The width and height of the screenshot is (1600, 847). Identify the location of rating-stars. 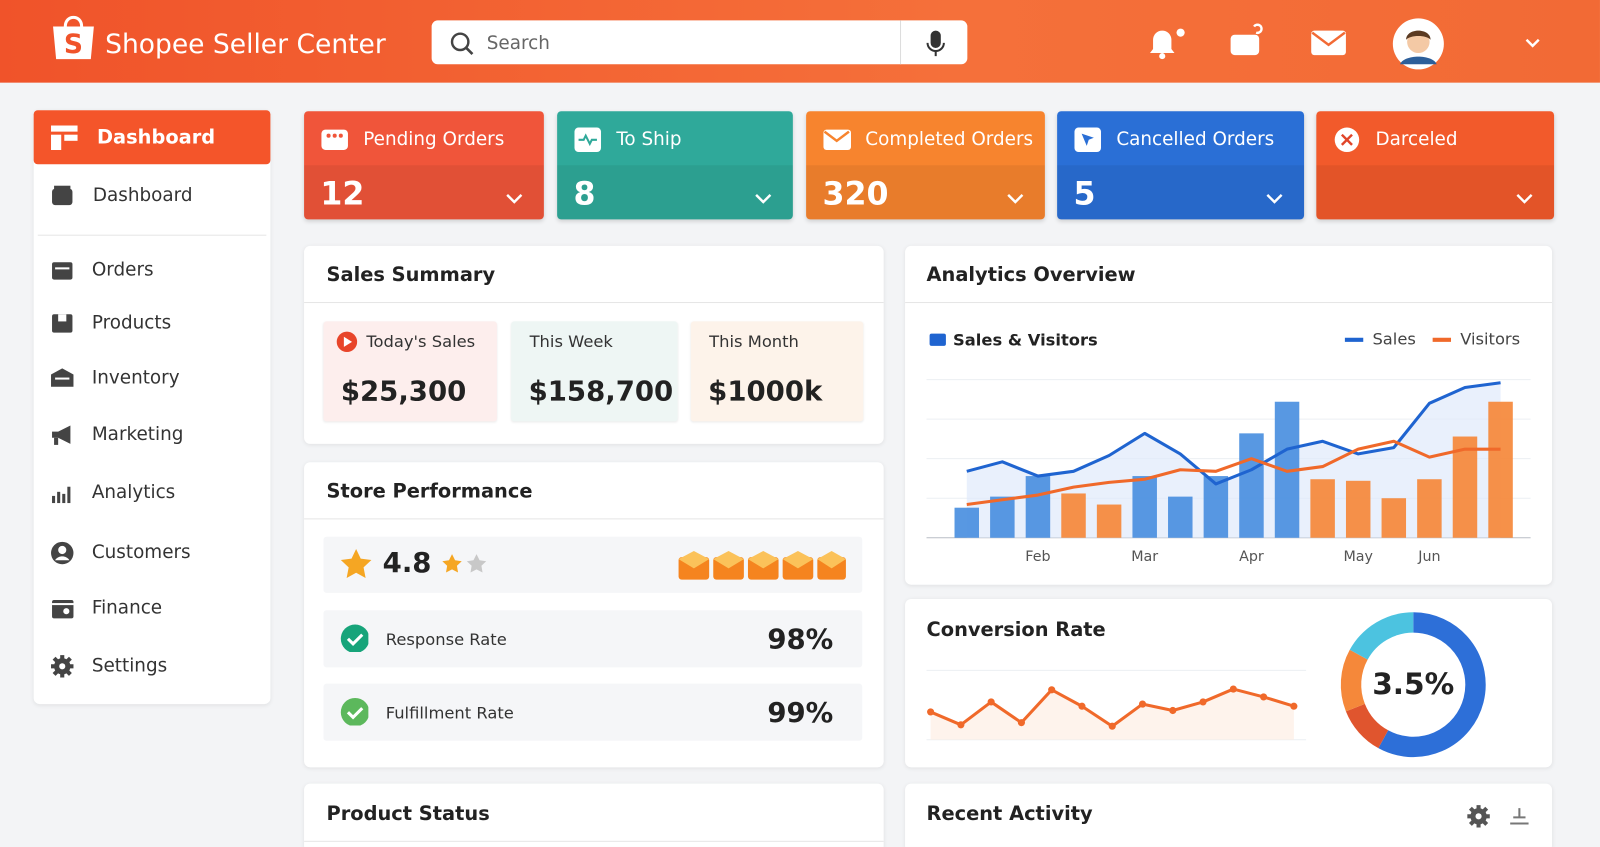
(464, 563).